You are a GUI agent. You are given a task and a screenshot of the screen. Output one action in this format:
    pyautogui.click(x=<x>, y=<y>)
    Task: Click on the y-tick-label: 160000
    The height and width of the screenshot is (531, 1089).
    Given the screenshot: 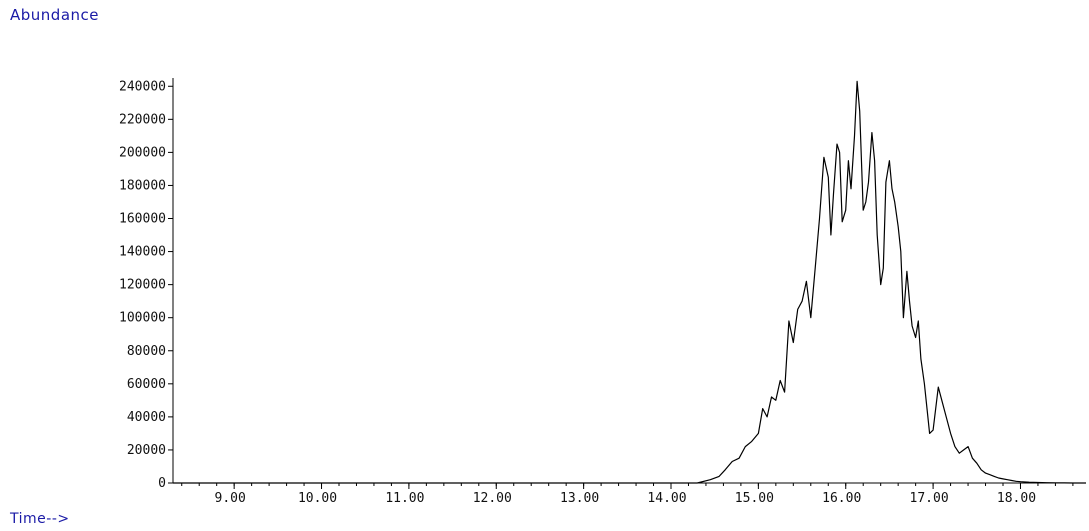 What is the action you would take?
    pyautogui.click(x=142, y=219)
    